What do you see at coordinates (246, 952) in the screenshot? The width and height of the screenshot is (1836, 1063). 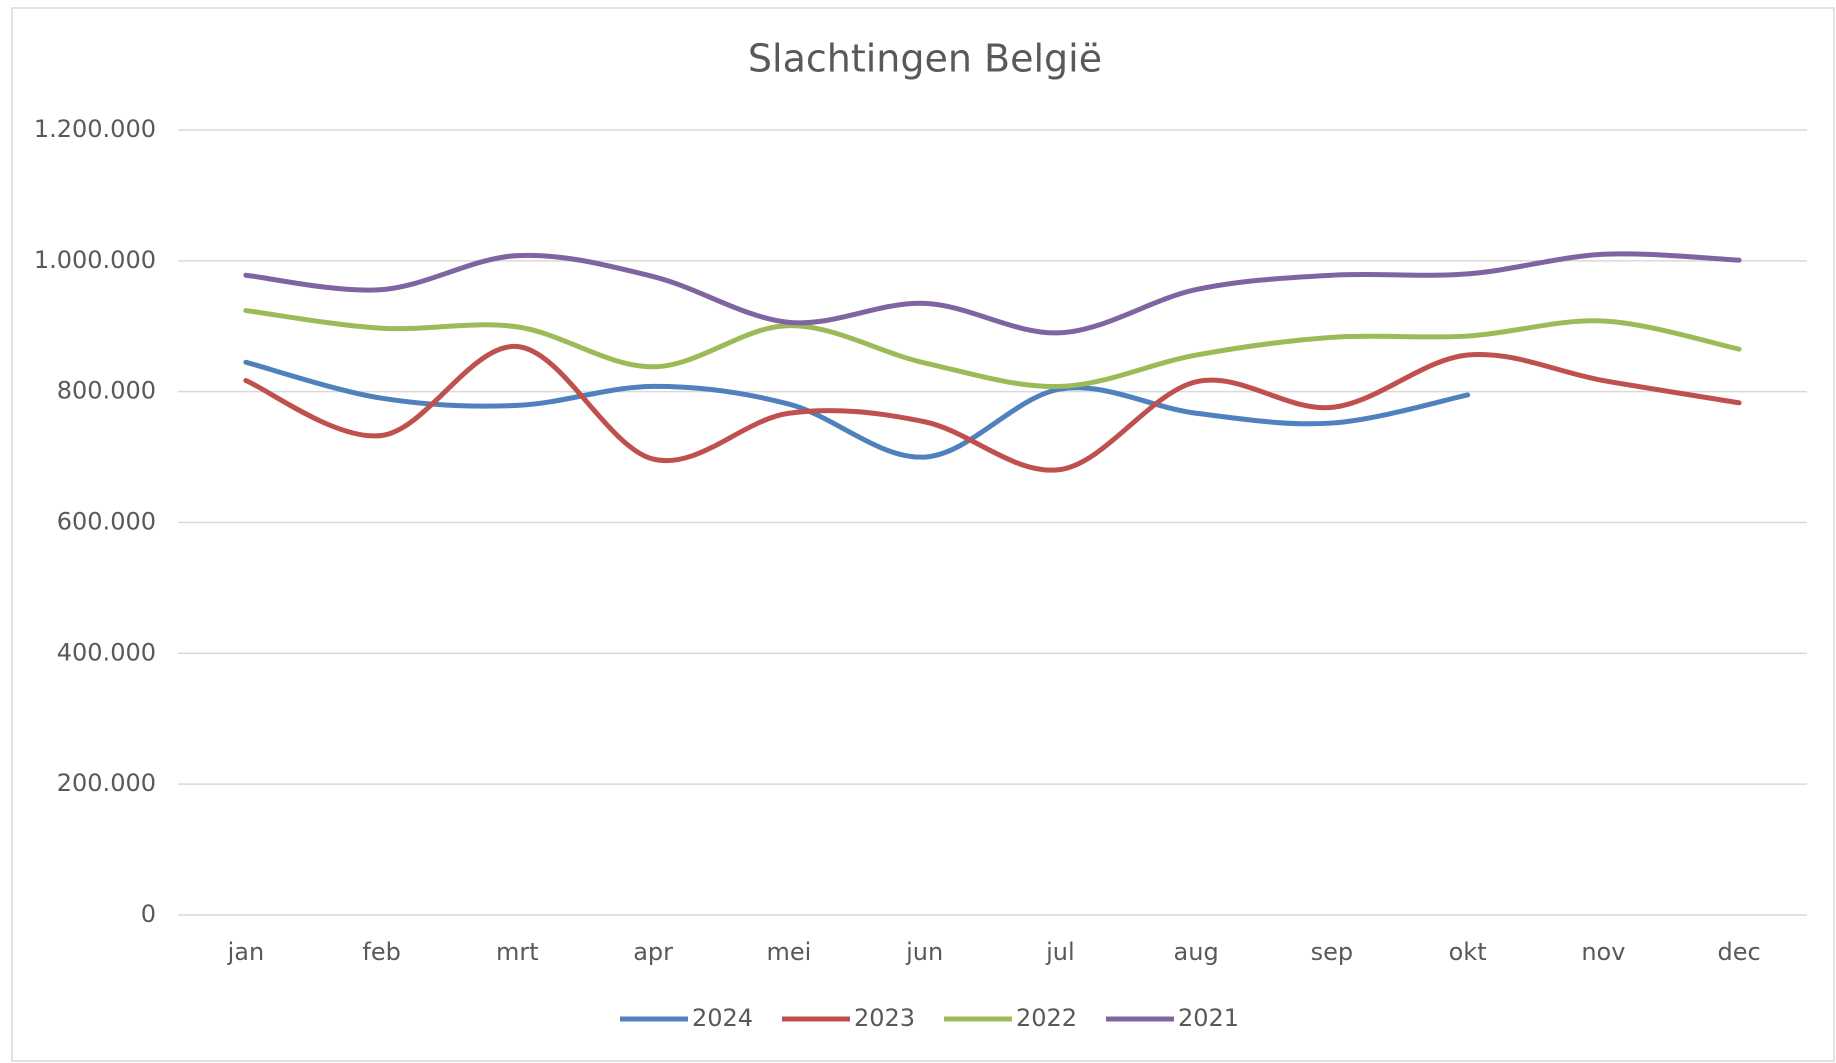 I see `x-tick-label: jan` at bounding box center [246, 952].